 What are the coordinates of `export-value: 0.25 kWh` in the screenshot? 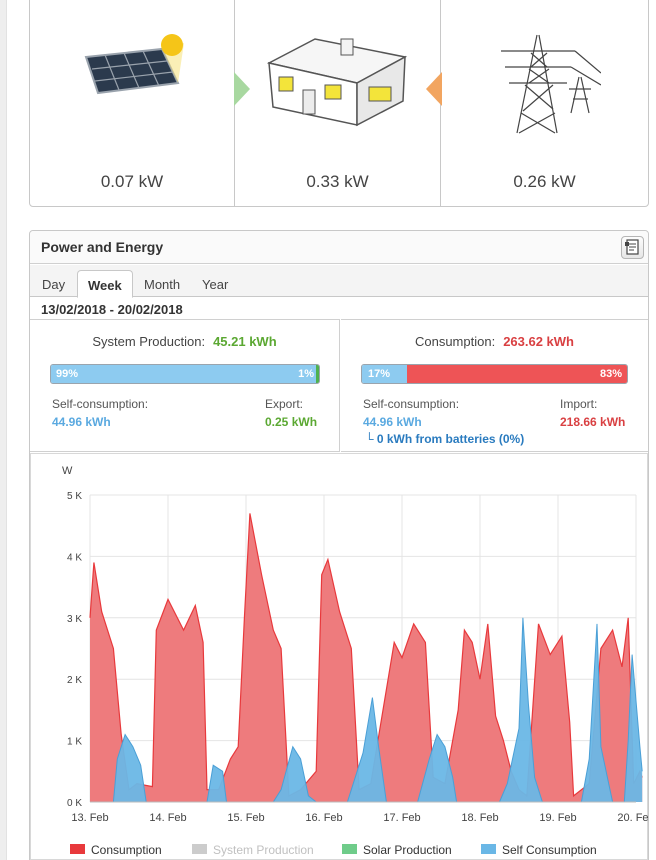 It's located at (291, 422).